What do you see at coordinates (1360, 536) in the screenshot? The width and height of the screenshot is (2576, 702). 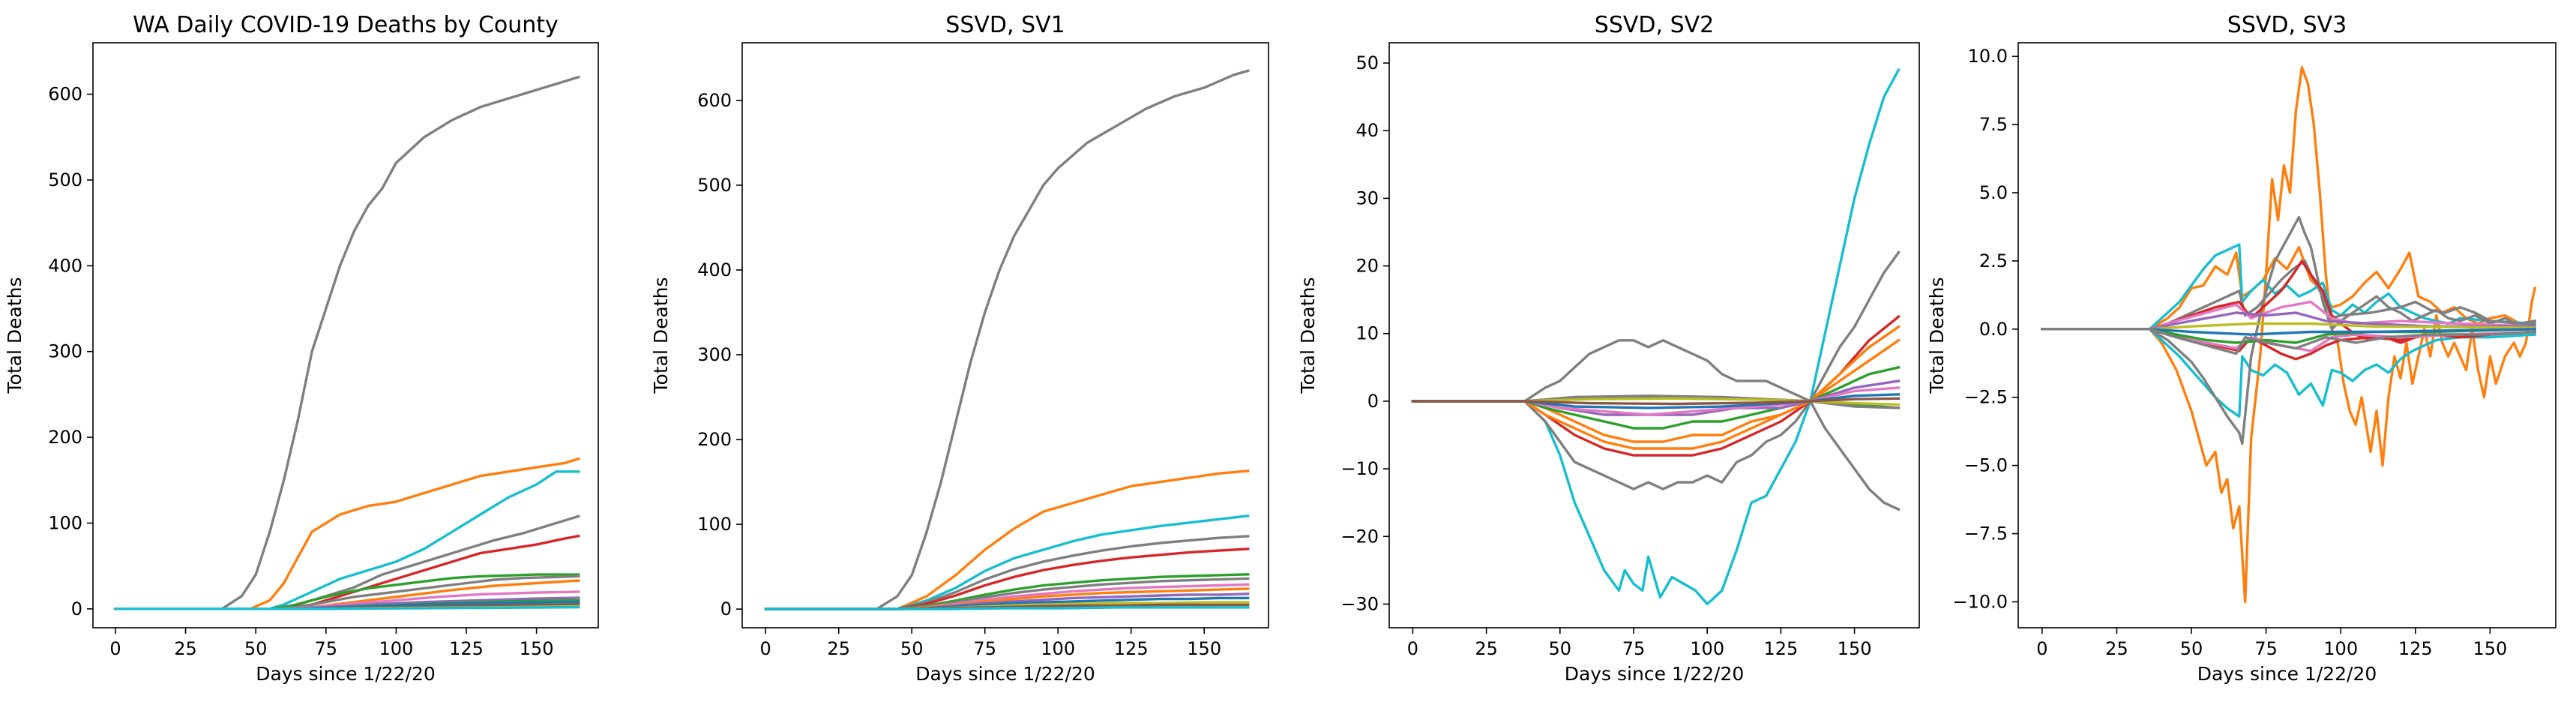 I see `y-tick-label: −20` at bounding box center [1360, 536].